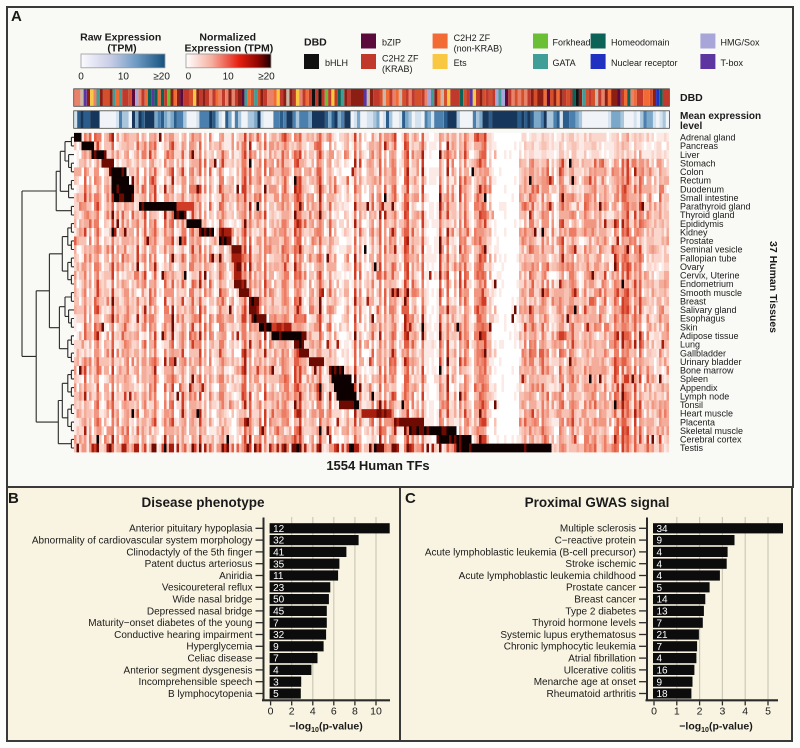 The height and width of the screenshot is (748, 800). What do you see at coordinates (710, 276) in the screenshot?
I see `svg-text: Cervix, Uterine` at bounding box center [710, 276].